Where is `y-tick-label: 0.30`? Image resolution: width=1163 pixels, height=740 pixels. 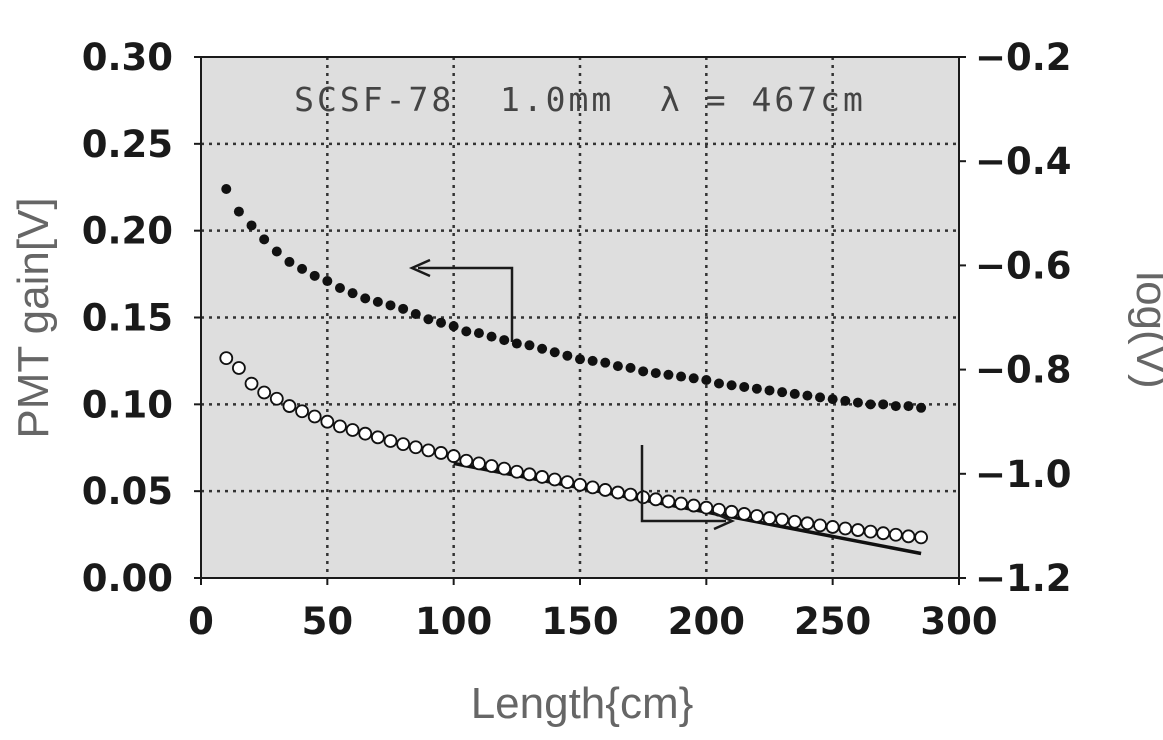 y-tick-label: 0.30 is located at coordinates (127, 57).